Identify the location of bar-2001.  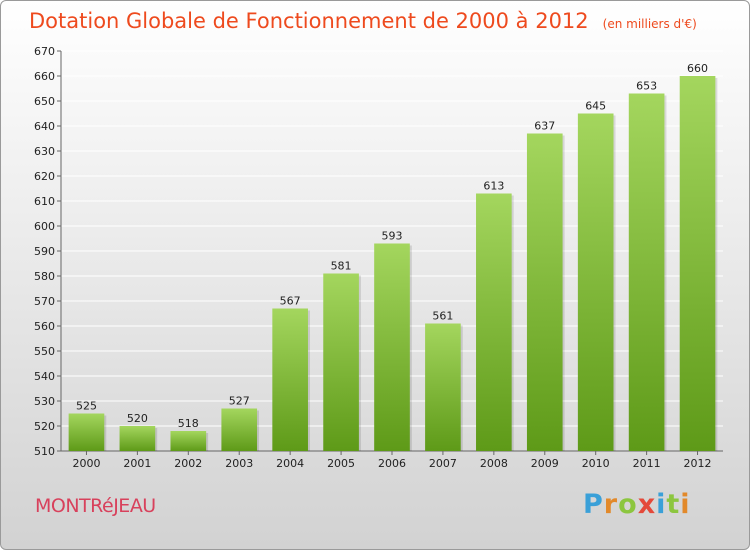
(137, 438).